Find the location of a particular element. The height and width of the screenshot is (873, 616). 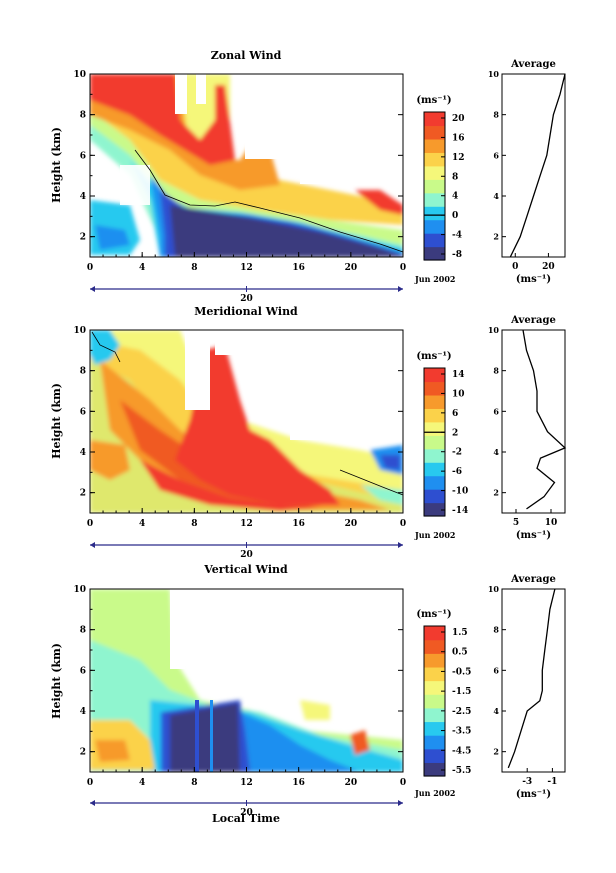

profile-y-tick-label: 10 is located at coordinates (494, 589).